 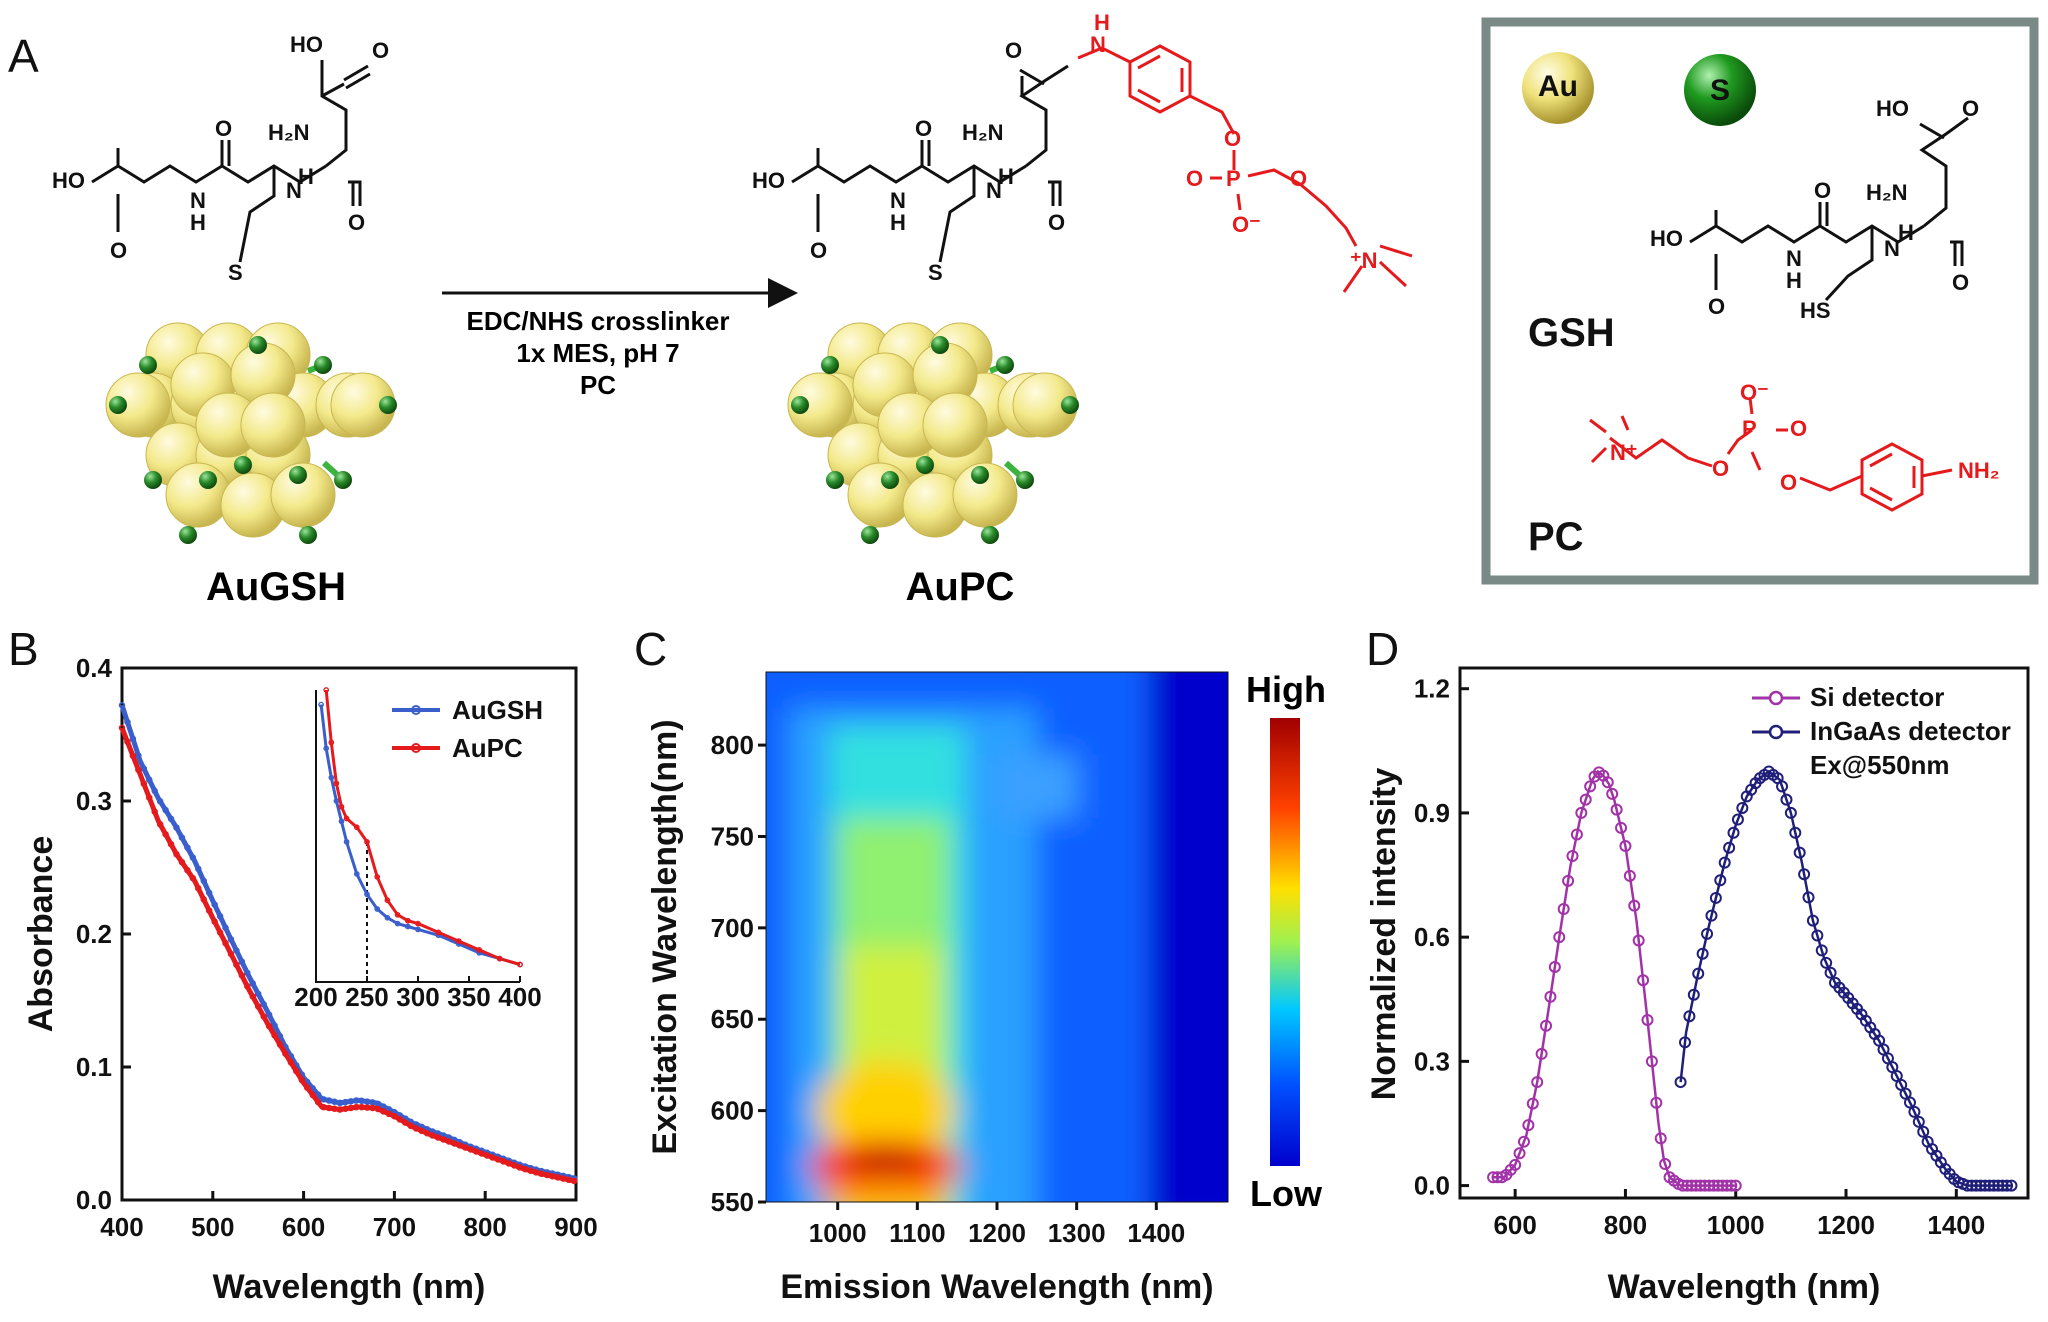 I want to click on b-inset-x-tick-label: 200, so click(x=315, y=997).